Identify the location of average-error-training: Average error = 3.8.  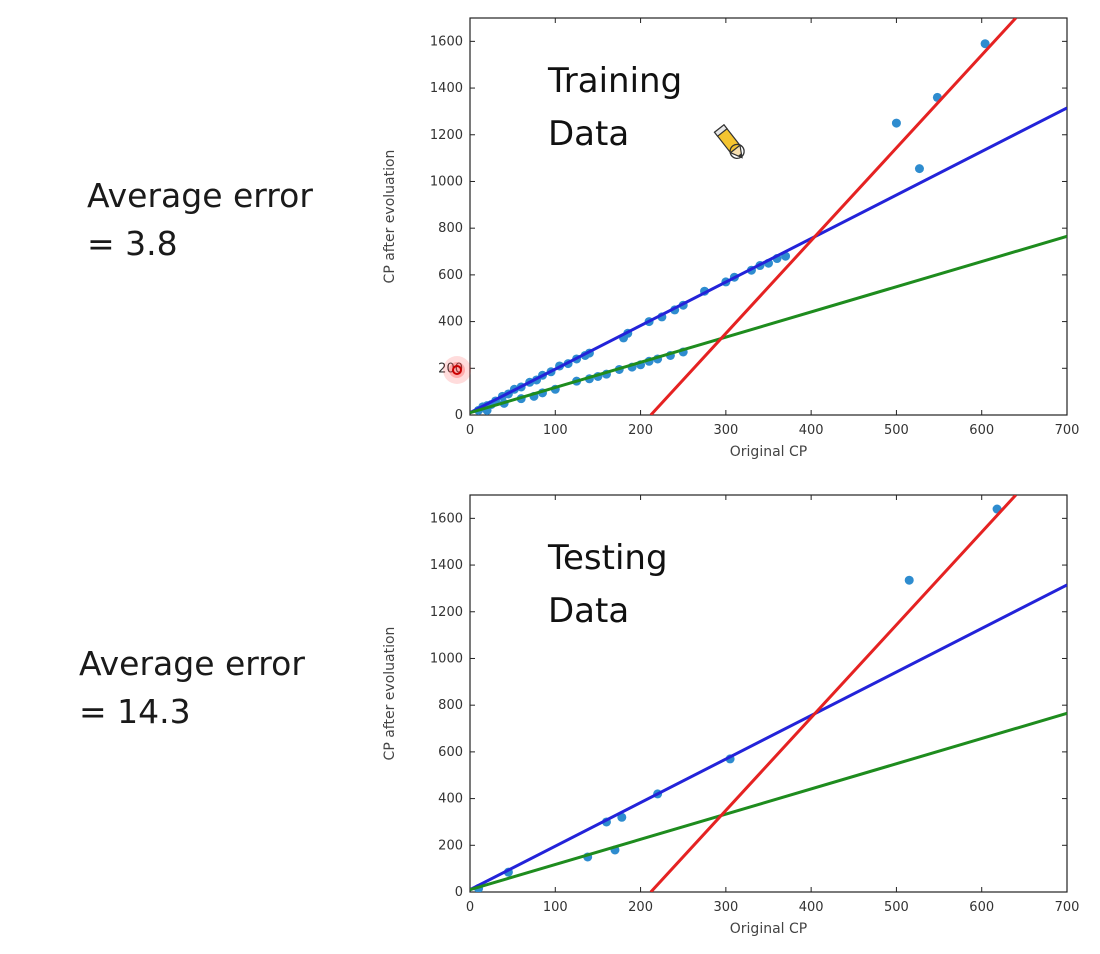
(200, 220).